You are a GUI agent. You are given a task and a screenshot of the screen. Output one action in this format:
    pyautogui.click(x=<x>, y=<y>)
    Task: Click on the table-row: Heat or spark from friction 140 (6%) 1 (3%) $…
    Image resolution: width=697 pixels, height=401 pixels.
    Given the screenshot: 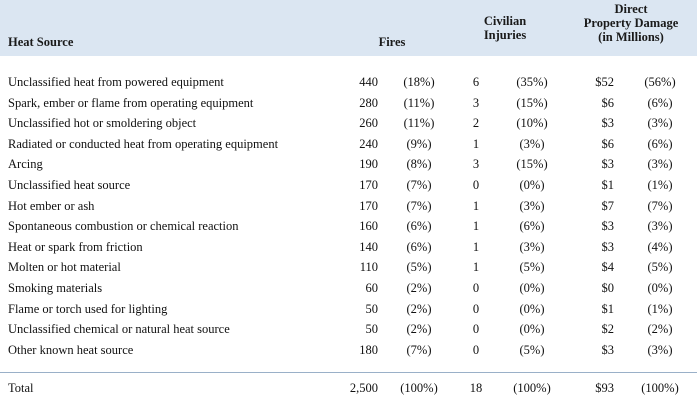 What is the action you would take?
    pyautogui.click(x=348, y=247)
    